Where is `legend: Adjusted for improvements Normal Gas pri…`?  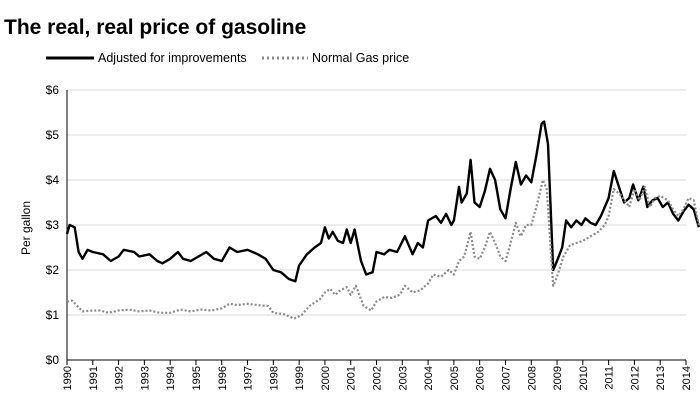
legend: Adjusted for improvements Normal Gas pri… is located at coordinates (227, 58).